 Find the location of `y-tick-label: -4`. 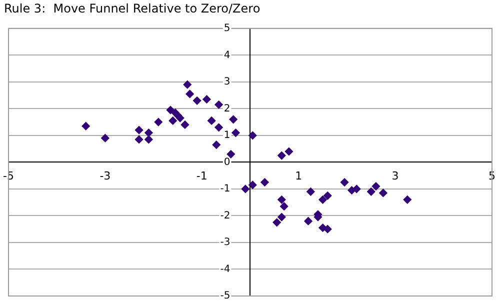

y-tick-label: -4 is located at coordinates (225, 269).